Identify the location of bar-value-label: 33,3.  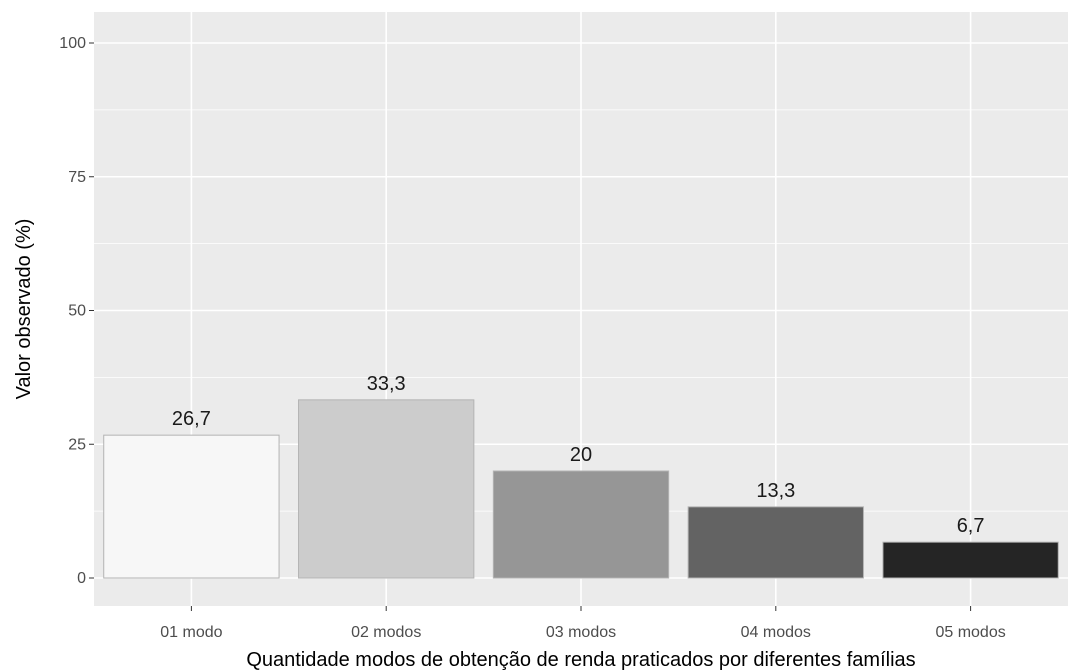
(386, 384).